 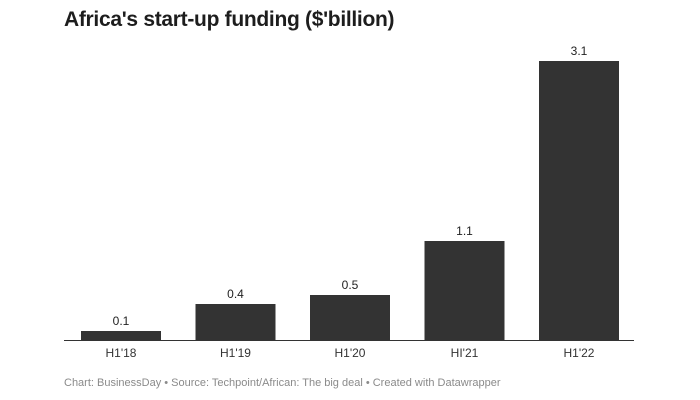 What do you see at coordinates (235, 294) in the screenshot?
I see `data-label: 0.4` at bounding box center [235, 294].